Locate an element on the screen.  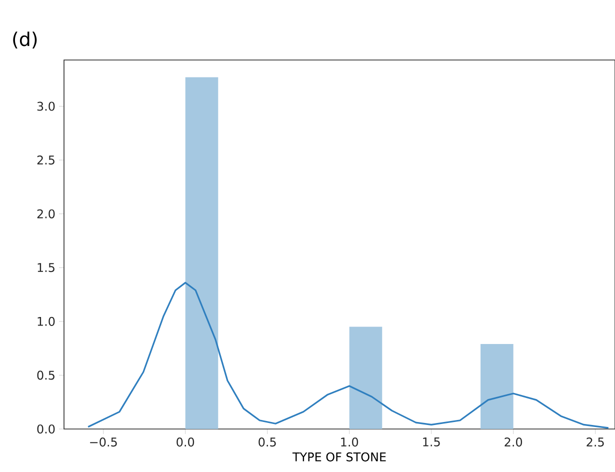
x-tick-label: −0.5 is located at coordinates (103, 442).